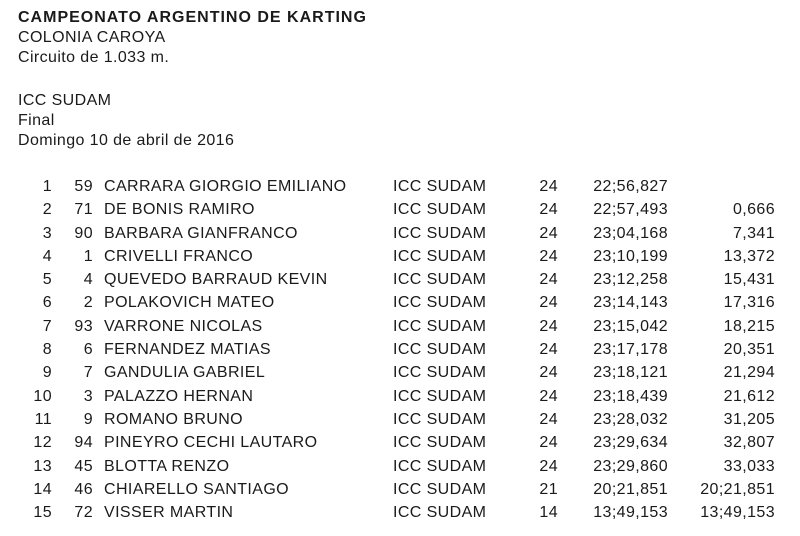 This screenshot has height=536, width=800. I want to click on total-time-cell: 23;12,258, so click(630, 280).